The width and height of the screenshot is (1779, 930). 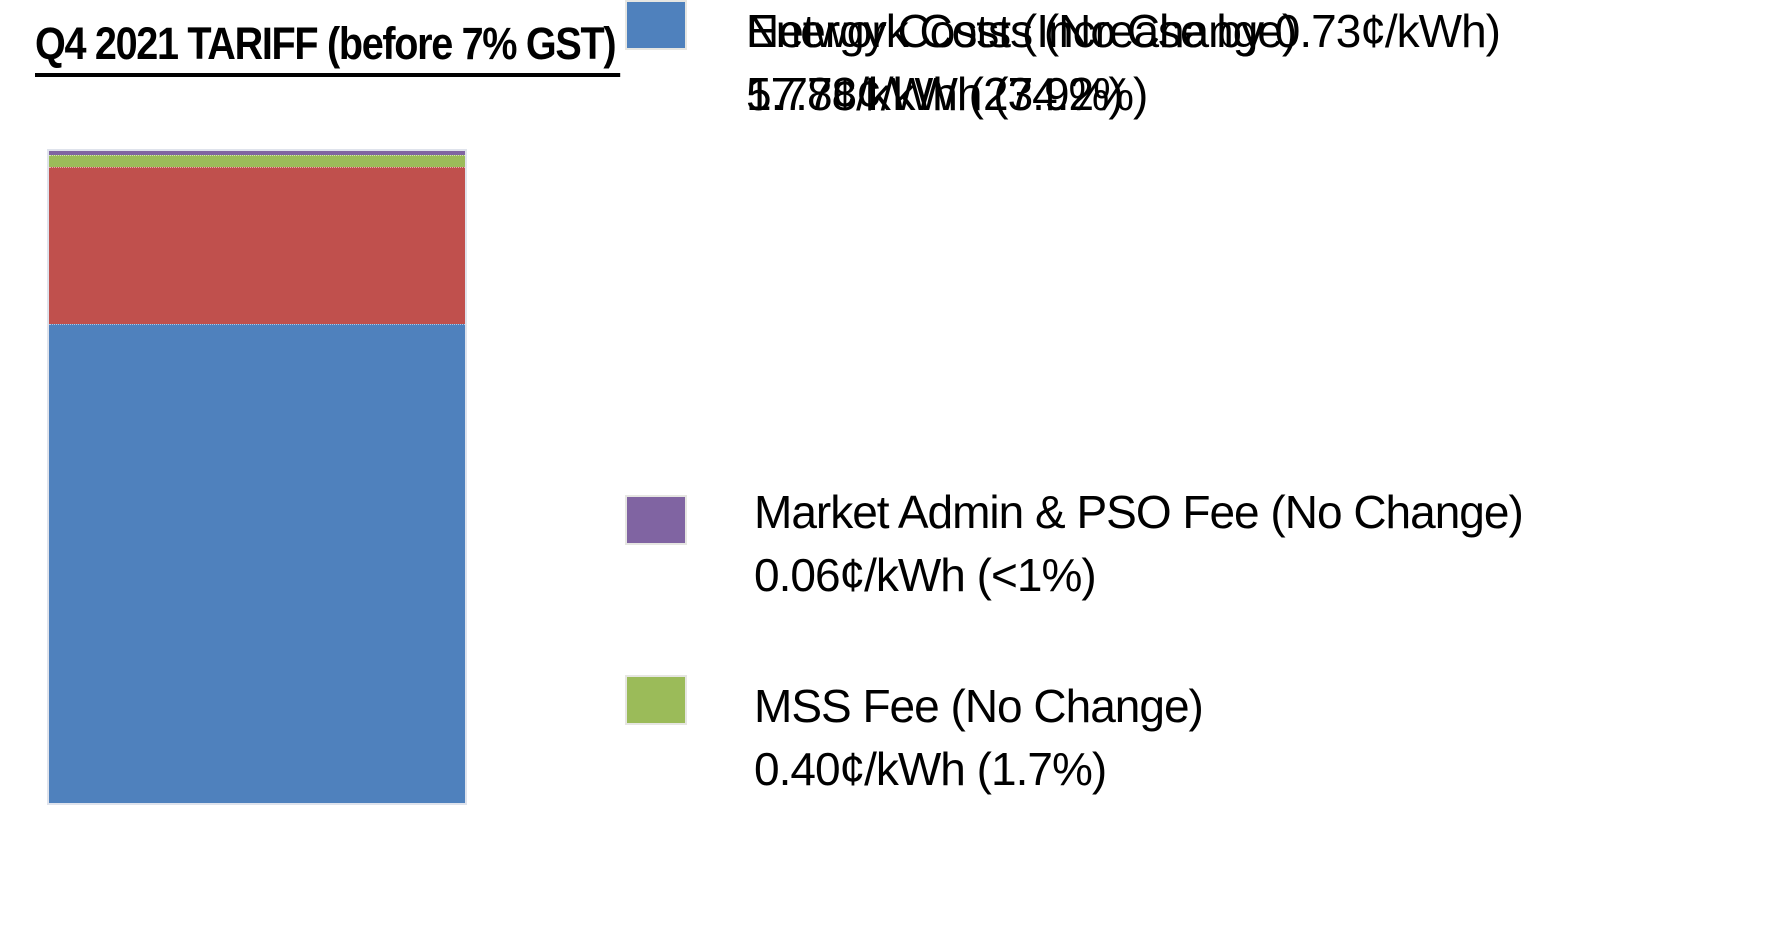 I want to click on market-admin-pso-fee-swatch, so click(x=656, y=520).